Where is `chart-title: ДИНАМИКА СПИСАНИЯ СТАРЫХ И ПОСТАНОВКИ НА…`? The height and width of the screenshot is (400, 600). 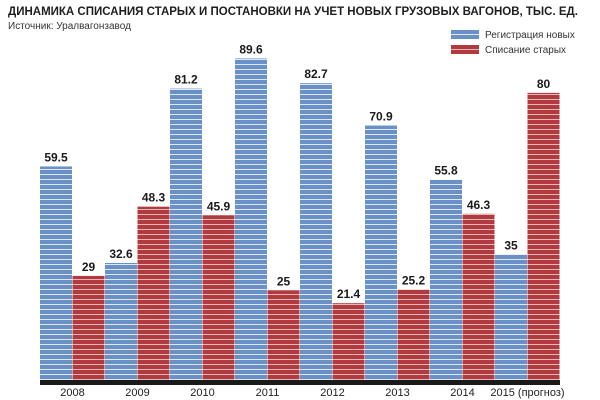 chart-title: ДИНАМИКА СПИСАНИЯ СТАРЫХ И ПОСТАНОВКИ НА… is located at coordinates (293, 12).